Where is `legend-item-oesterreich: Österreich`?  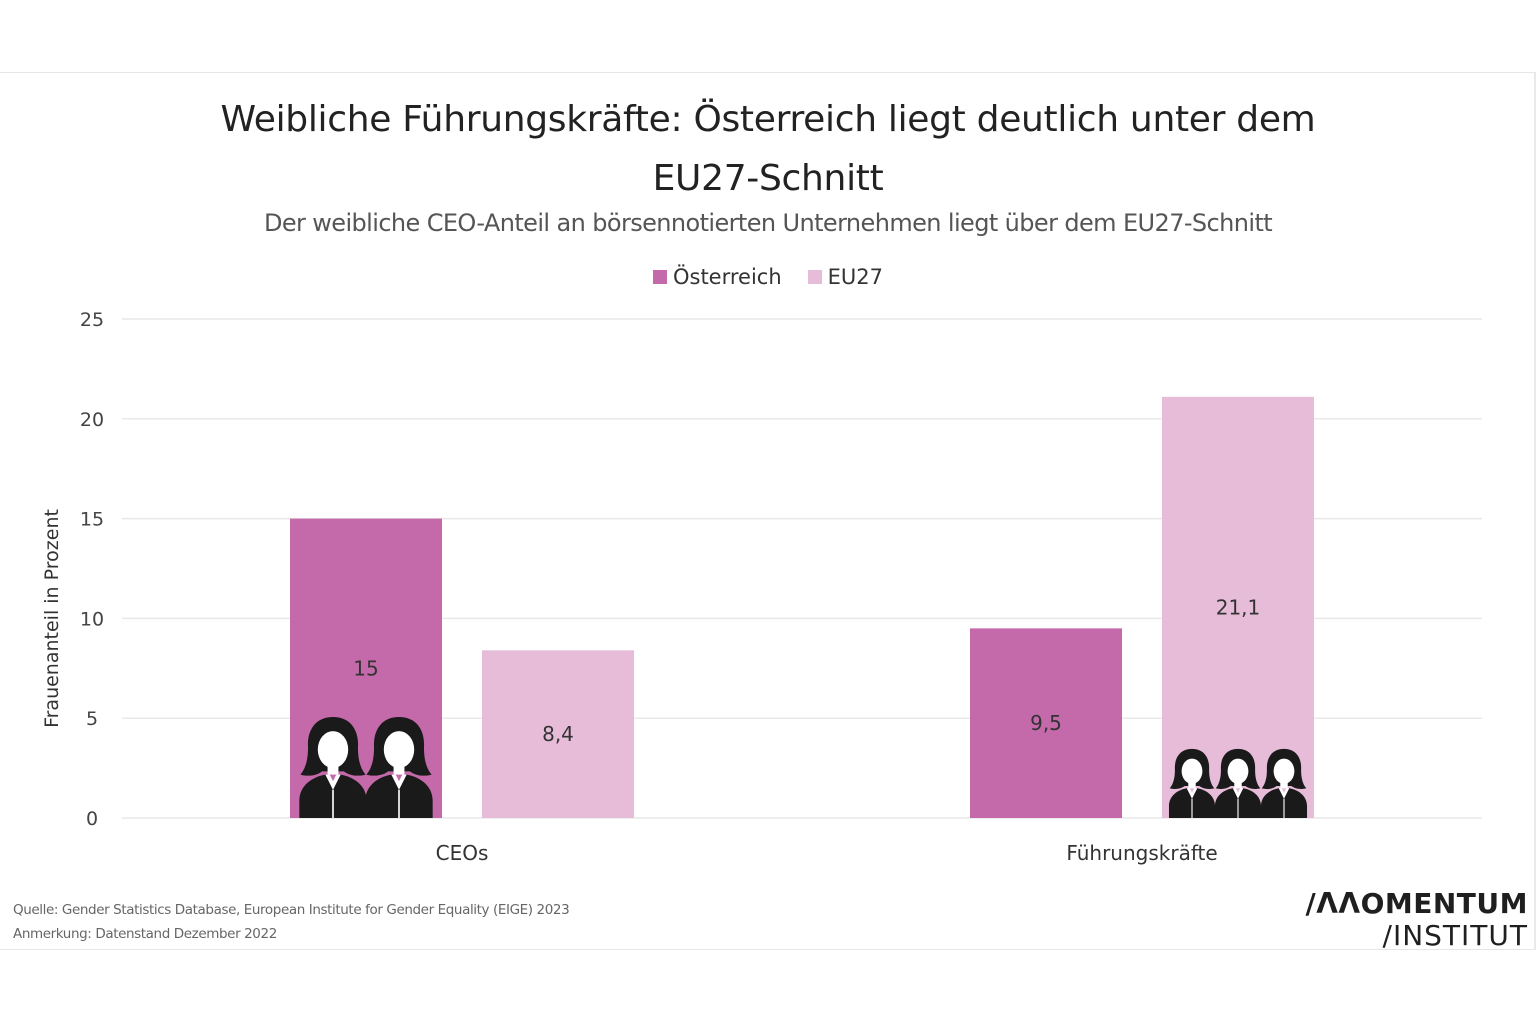 legend-item-oesterreich: Österreich is located at coordinates (717, 277).